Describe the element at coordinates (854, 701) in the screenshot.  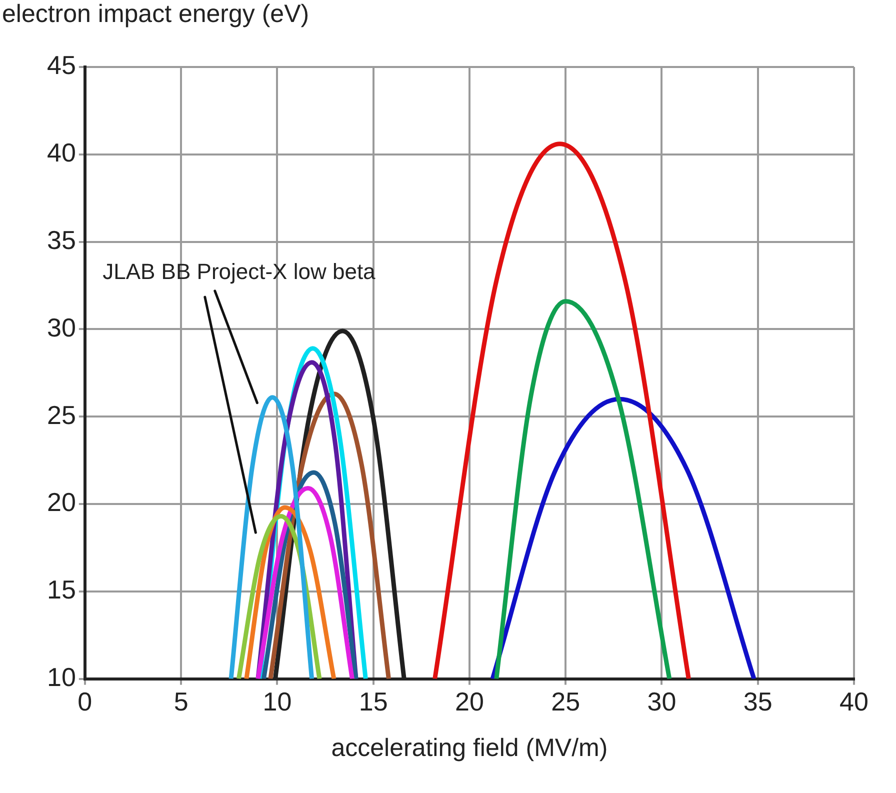
I see `x-tick-label: 40` at that location.